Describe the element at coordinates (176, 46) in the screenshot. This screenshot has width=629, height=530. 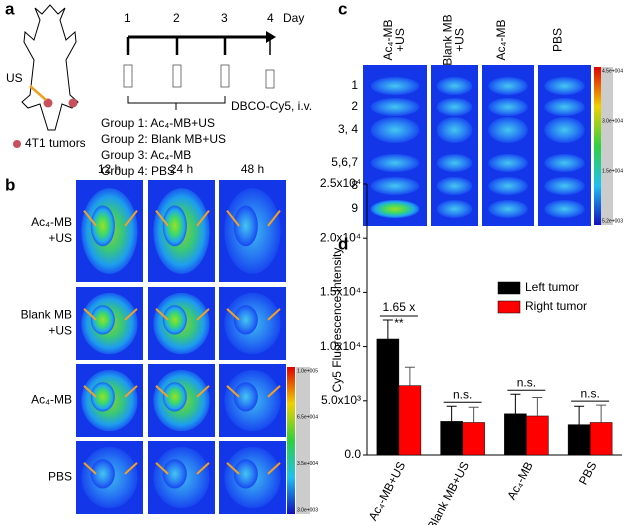
I see `timeline-ticks` at that location.